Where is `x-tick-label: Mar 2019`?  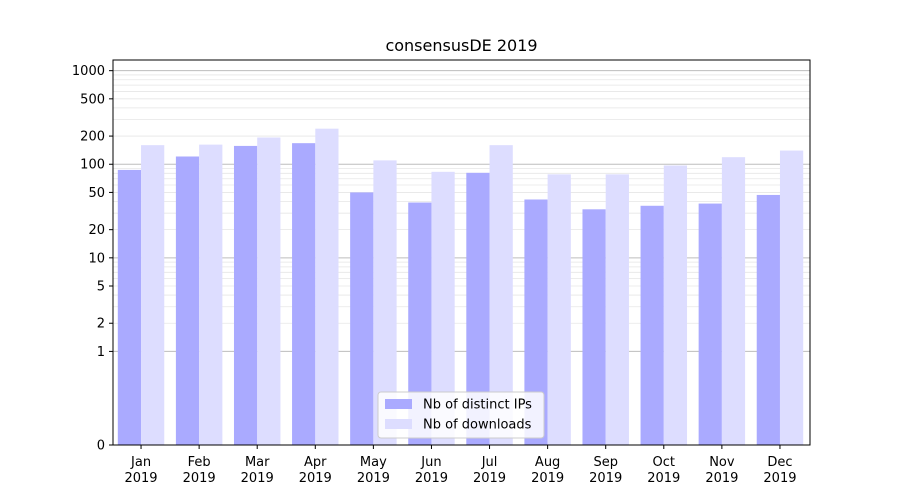 x-tick-label: Mar 2019 is located at coordinates (257, 470).